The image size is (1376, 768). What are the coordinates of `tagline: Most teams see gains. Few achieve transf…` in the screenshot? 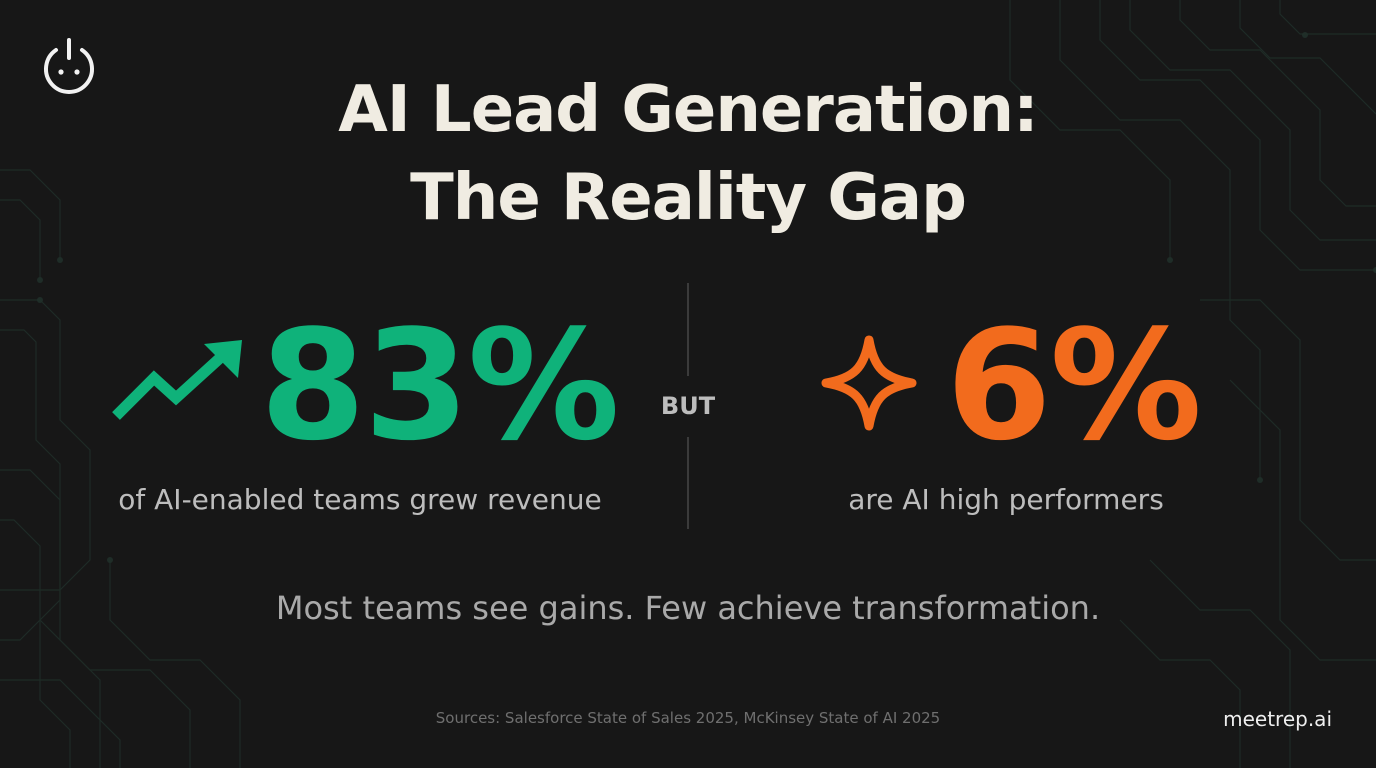 It's located at (688, 608).